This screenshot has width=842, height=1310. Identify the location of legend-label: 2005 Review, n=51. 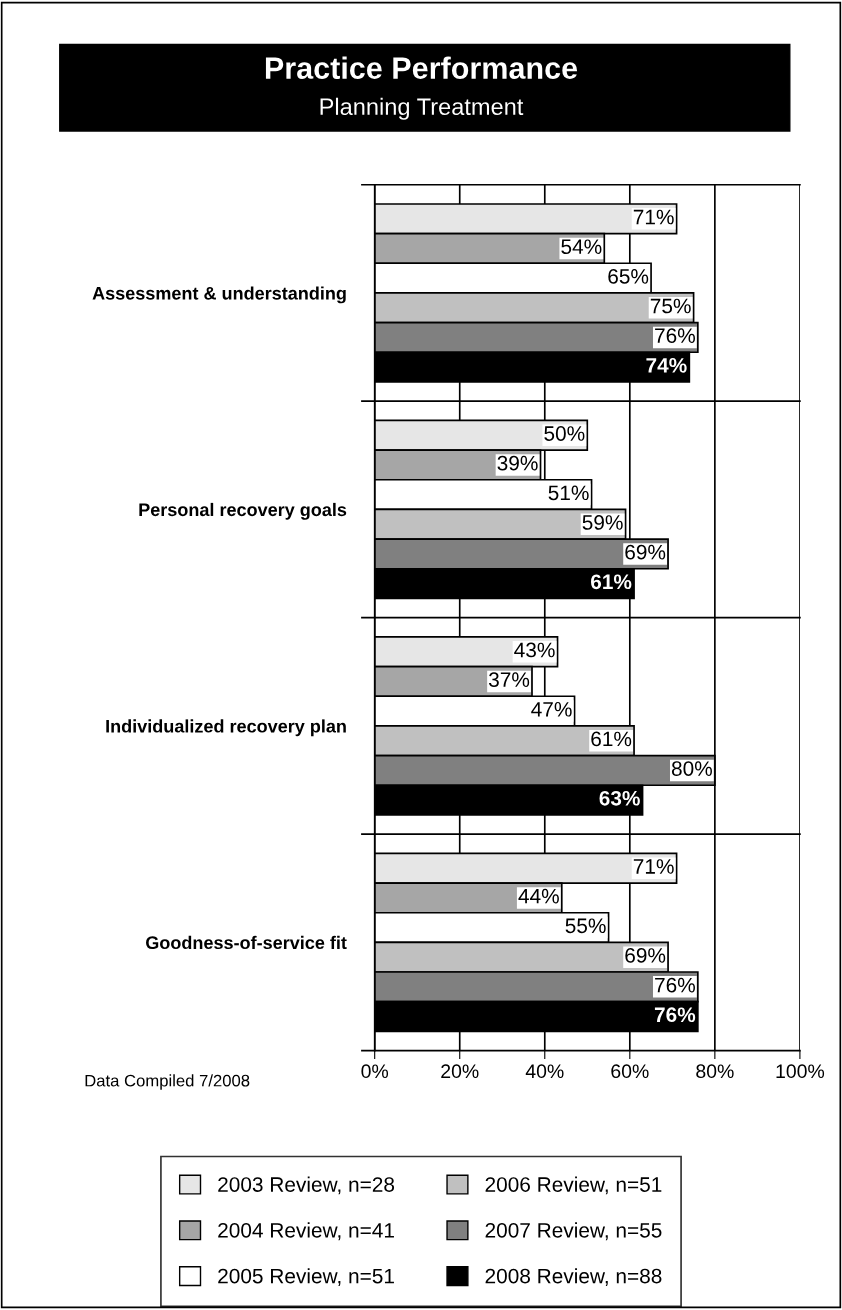
(306, 1277).